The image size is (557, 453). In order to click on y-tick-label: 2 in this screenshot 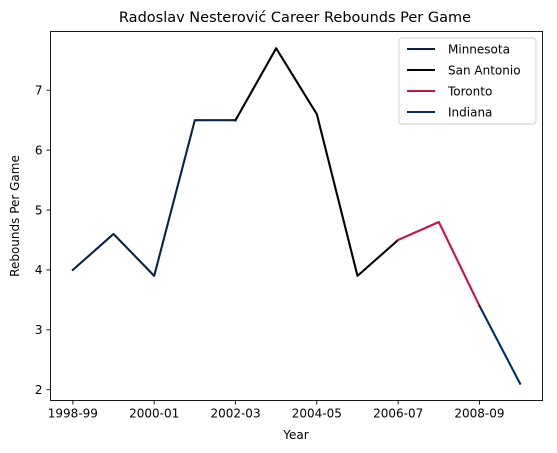, I will do `click(39, 390)`.